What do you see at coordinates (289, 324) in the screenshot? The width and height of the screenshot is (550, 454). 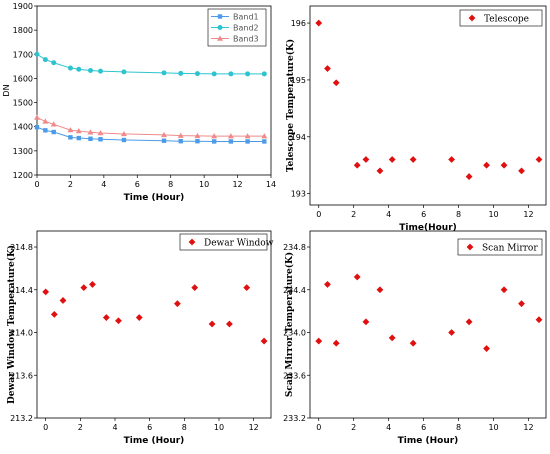 I see `y-axis-label: Scan Mirror Temperature(K)` at bounding box center [289, 324].